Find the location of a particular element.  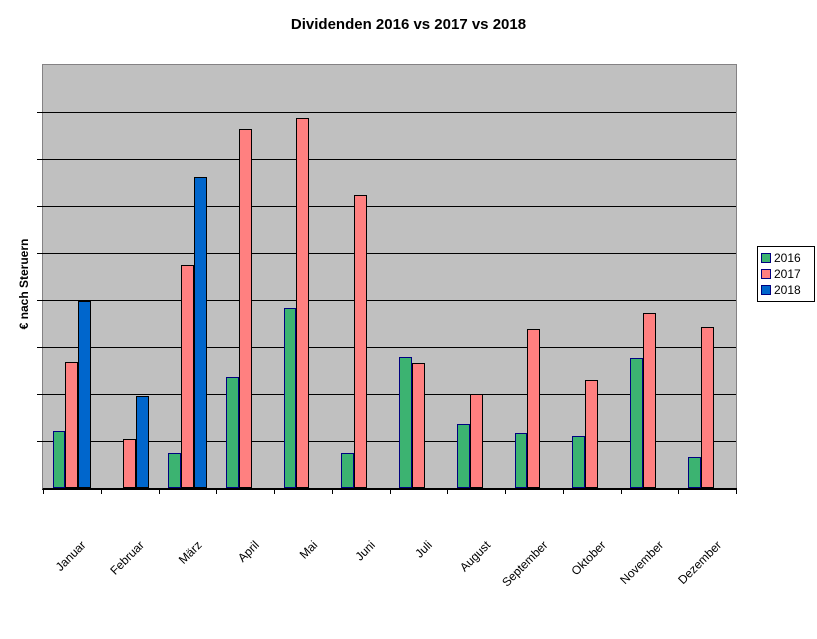

bar-2016-november is located at coordinates (636, 423).